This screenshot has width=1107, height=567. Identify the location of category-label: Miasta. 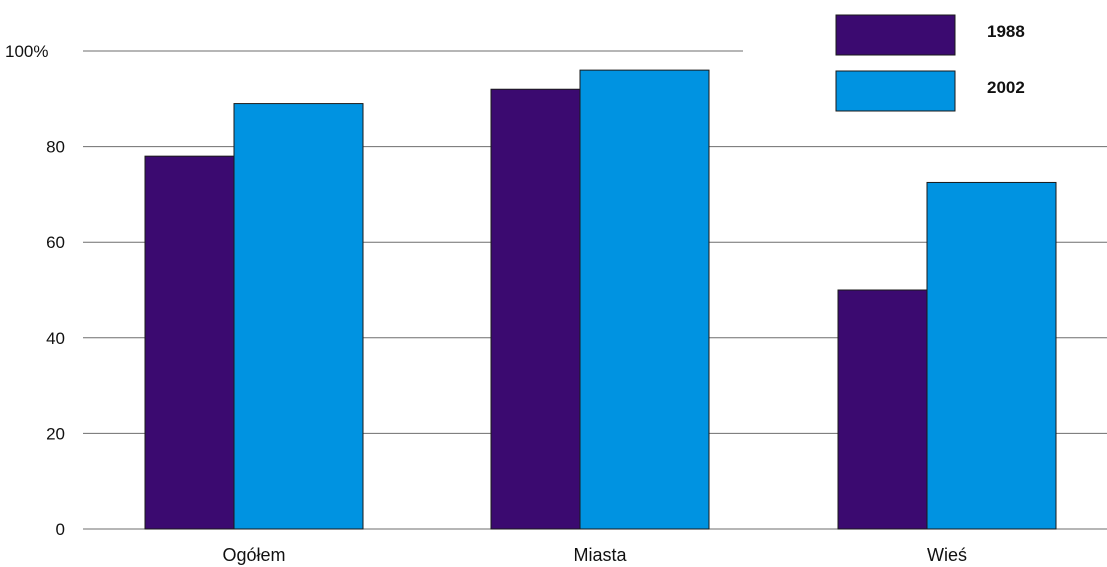
(600, 555).